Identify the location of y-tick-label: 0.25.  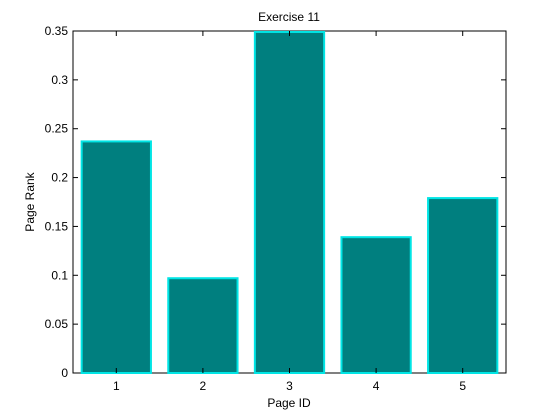
(57, 129).